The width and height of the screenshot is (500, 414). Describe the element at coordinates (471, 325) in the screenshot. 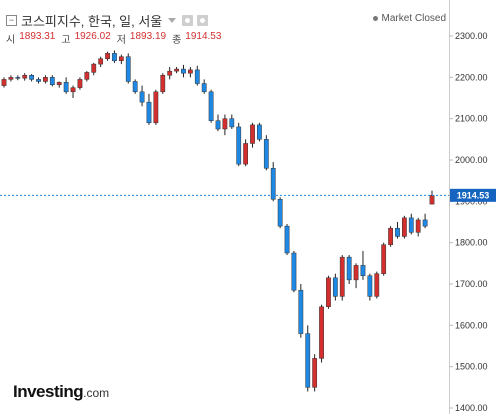

I see `y-tick-label: 1600.00` at that location.